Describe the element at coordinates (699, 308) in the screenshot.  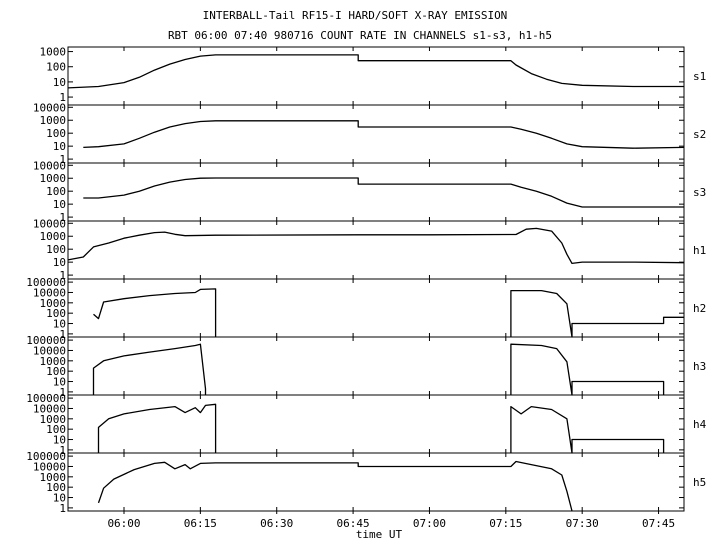
I see `panel-label: h2` at that location.